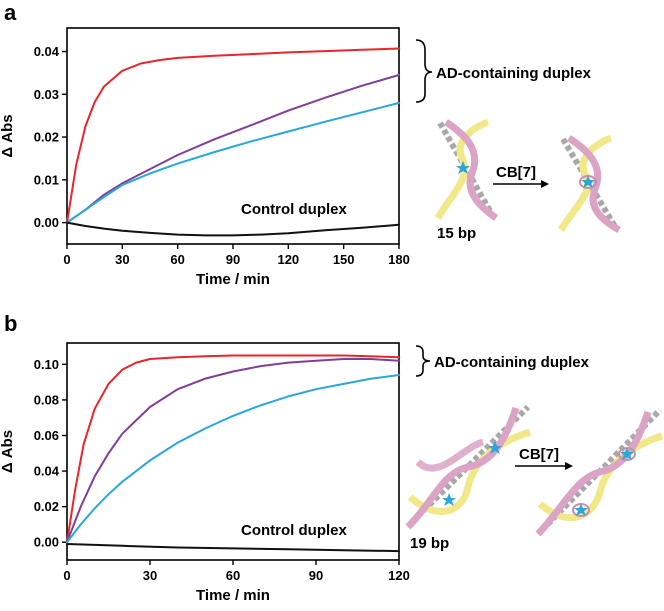 This screenshot has height=611, width=664. What do you see at coordinates (424, 71) in the screenshot?
I see `bracket-a` at bounding box center [424, 71].